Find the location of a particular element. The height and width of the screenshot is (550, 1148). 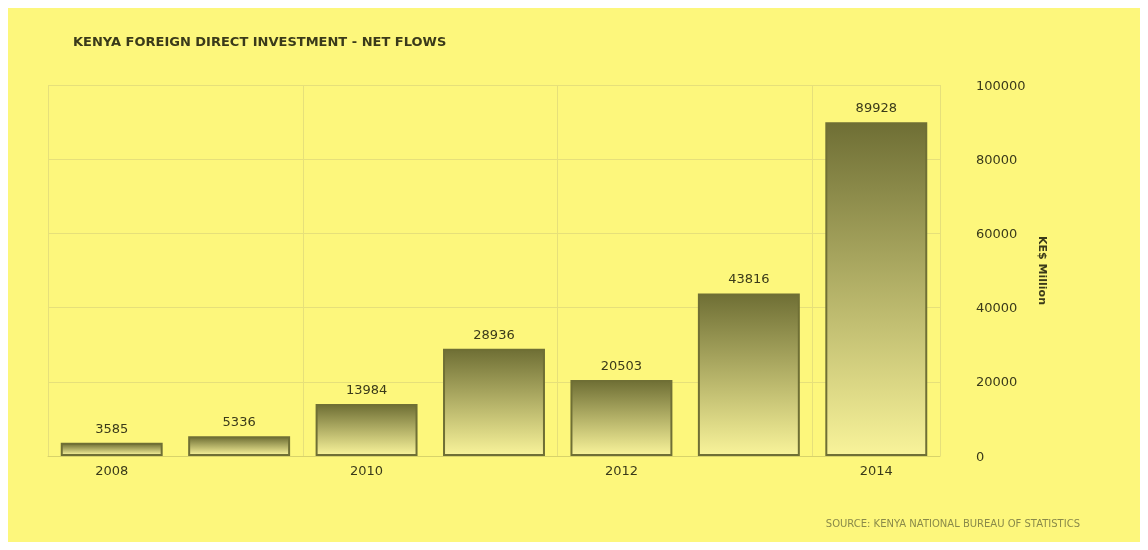

data-label: 28936 is located at coordinates (494, 334).